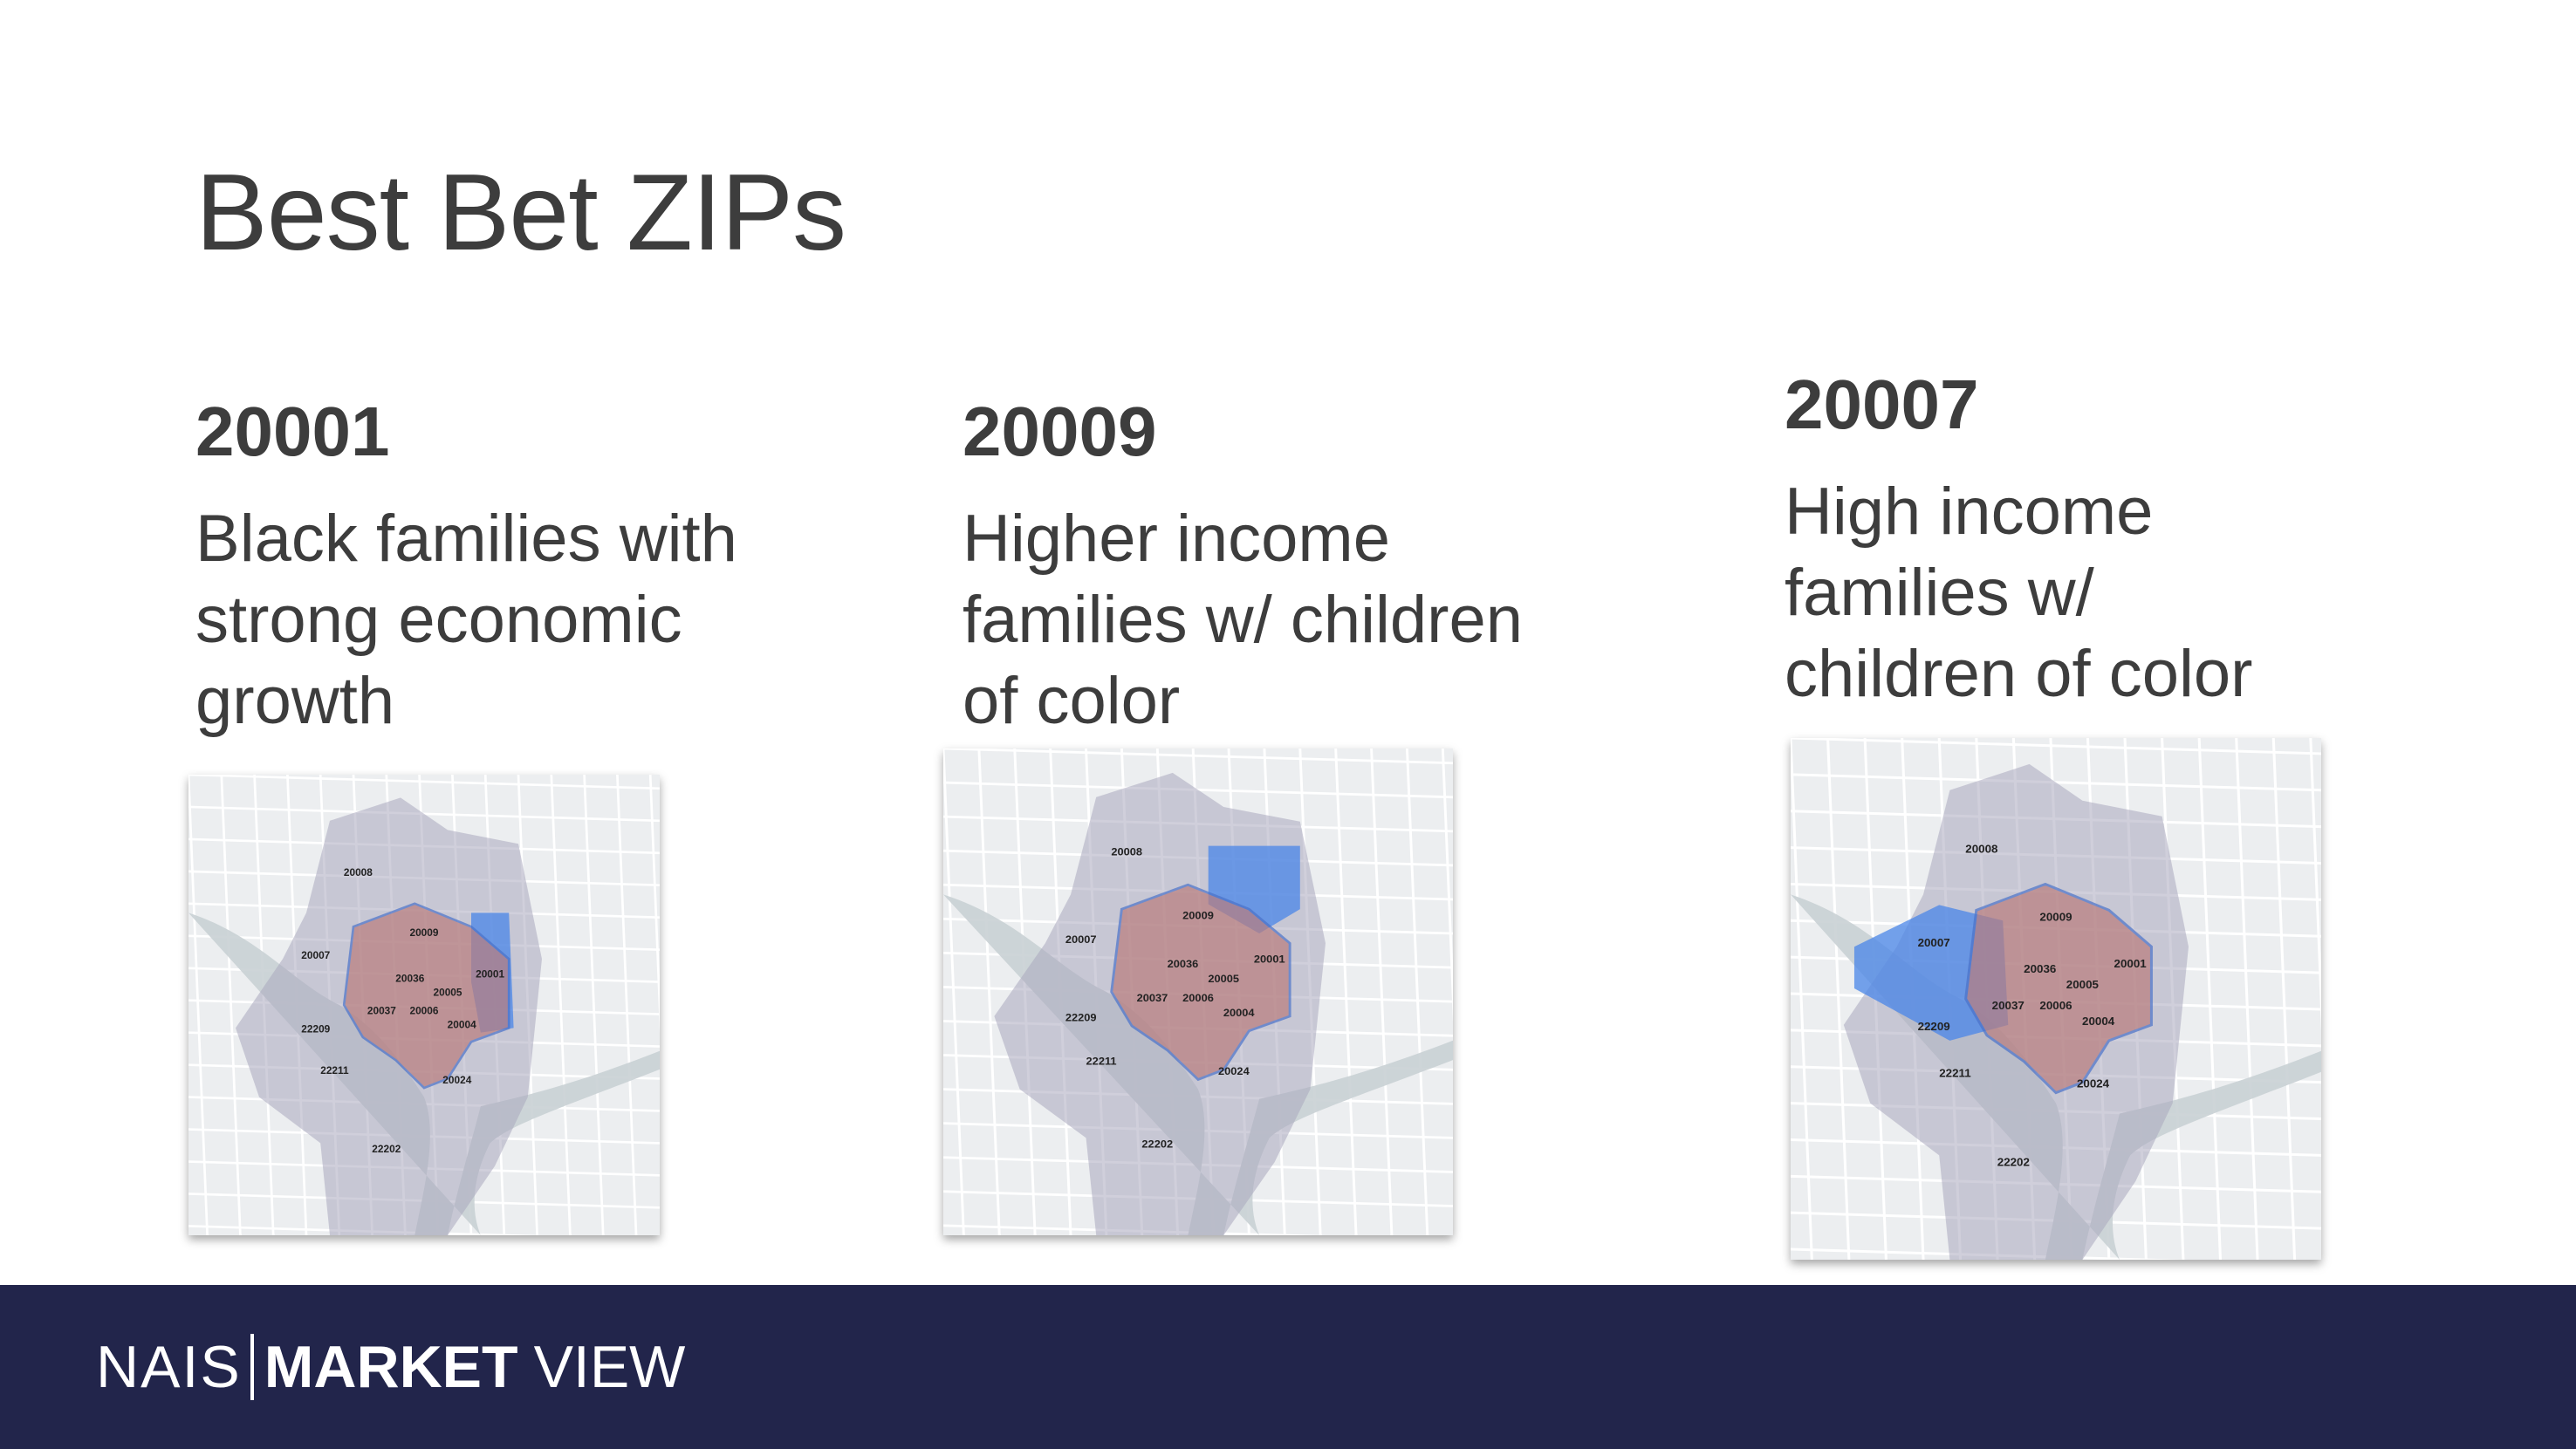  Describe the element at coordinates (1288, 1367) in the screenshot. I see `footer-bar: NAIS MARKET VIEW` at that location.